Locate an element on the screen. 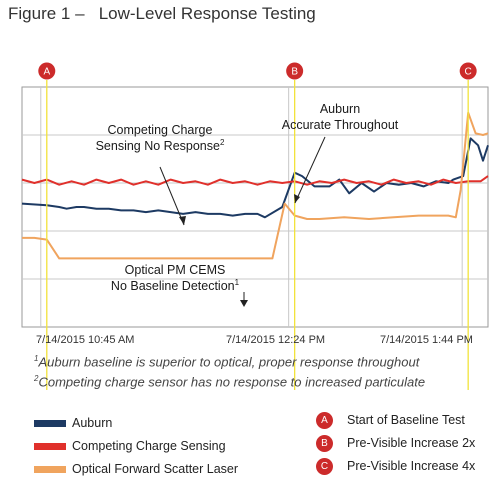 Image resolution: width=494 pixels, height=483 pixels. marker-legend-a: A Start of Baseline Test is located at coordinates (390, 420).